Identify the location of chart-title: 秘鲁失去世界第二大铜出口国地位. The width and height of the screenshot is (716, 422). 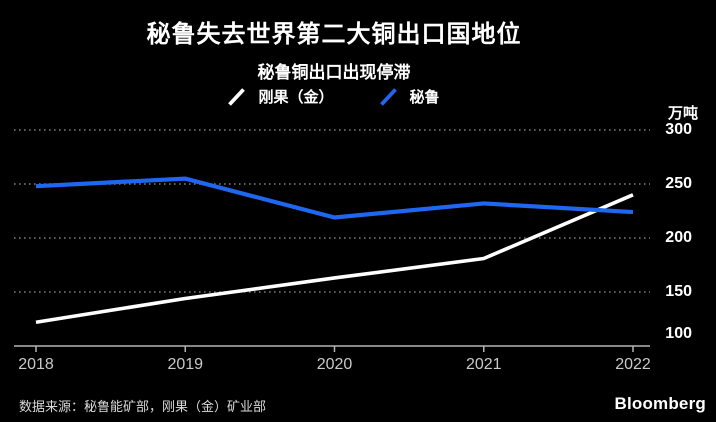
(334, 34).